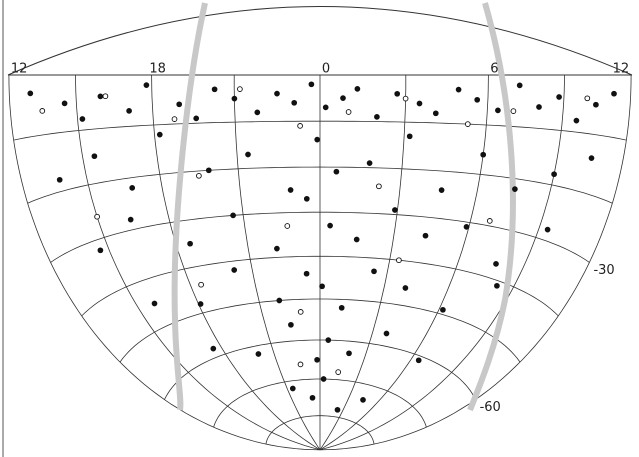 The image size is (639, 457). I want to click on dec-label: -30, so click(603, 270).